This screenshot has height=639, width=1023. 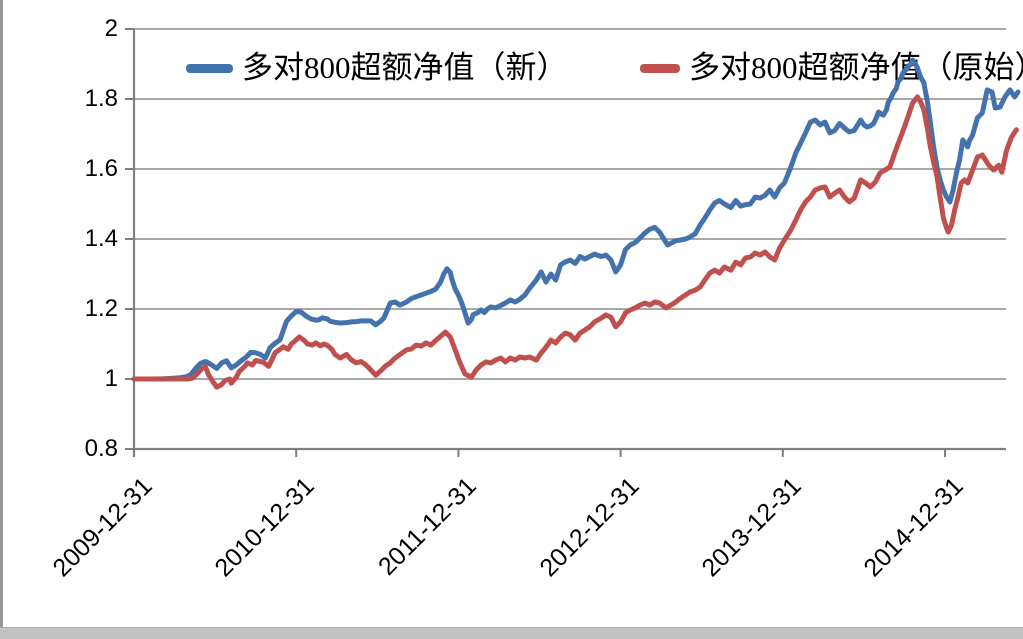 What do you see at coordinates (101, 98) in the screenshot?
I see `y-tick-label: 1.8` at bounding box center [101, 98].